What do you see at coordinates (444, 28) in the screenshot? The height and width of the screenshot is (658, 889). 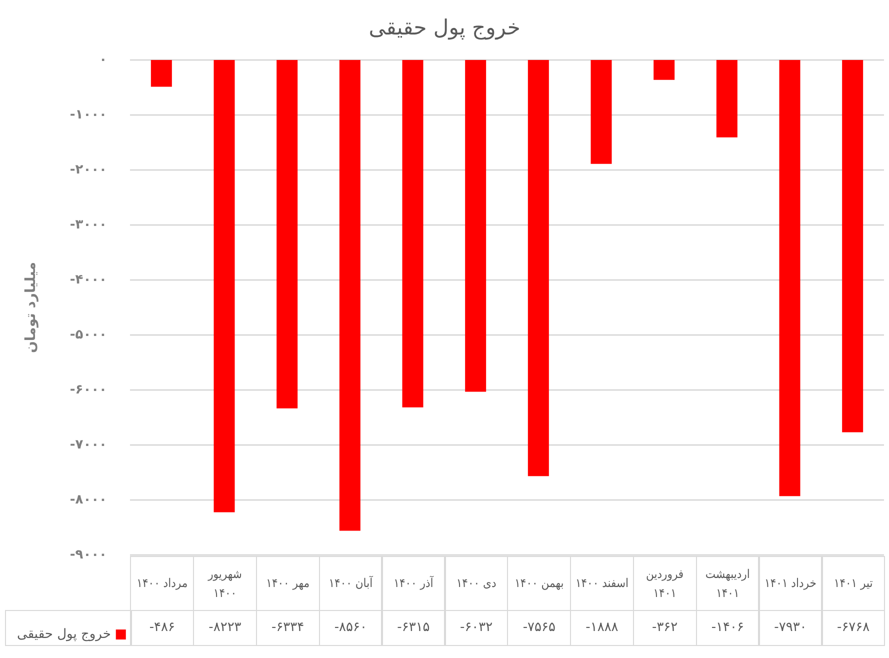 I see `chart-title: خروج پول حقیقی` at bounding box center [444, 28].